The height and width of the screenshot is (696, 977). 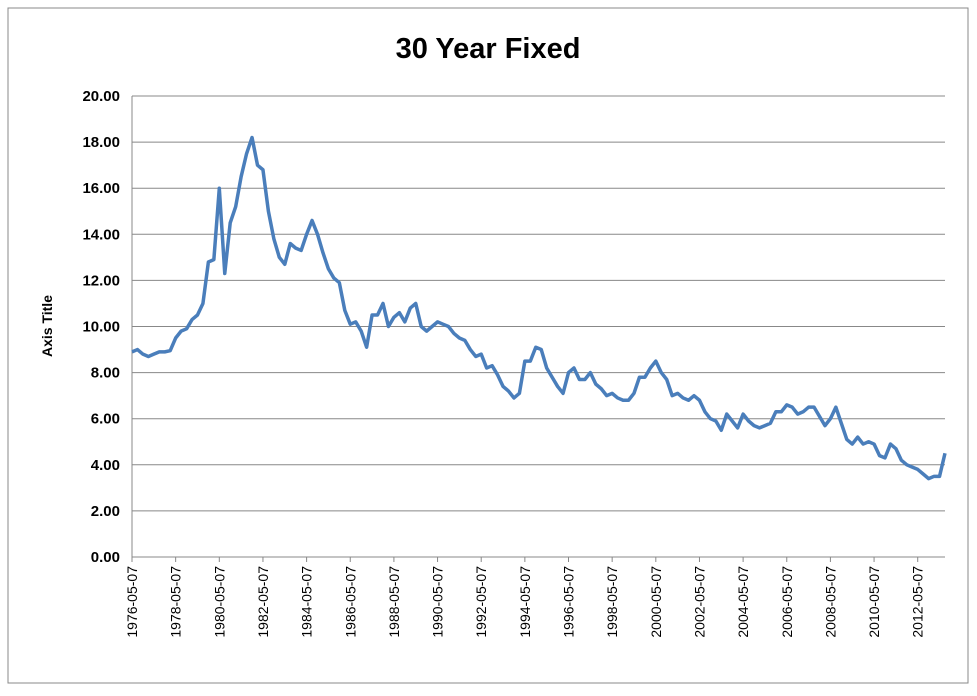 I want to click on y-tick-label: 12.00, so click(x=101, y=280).